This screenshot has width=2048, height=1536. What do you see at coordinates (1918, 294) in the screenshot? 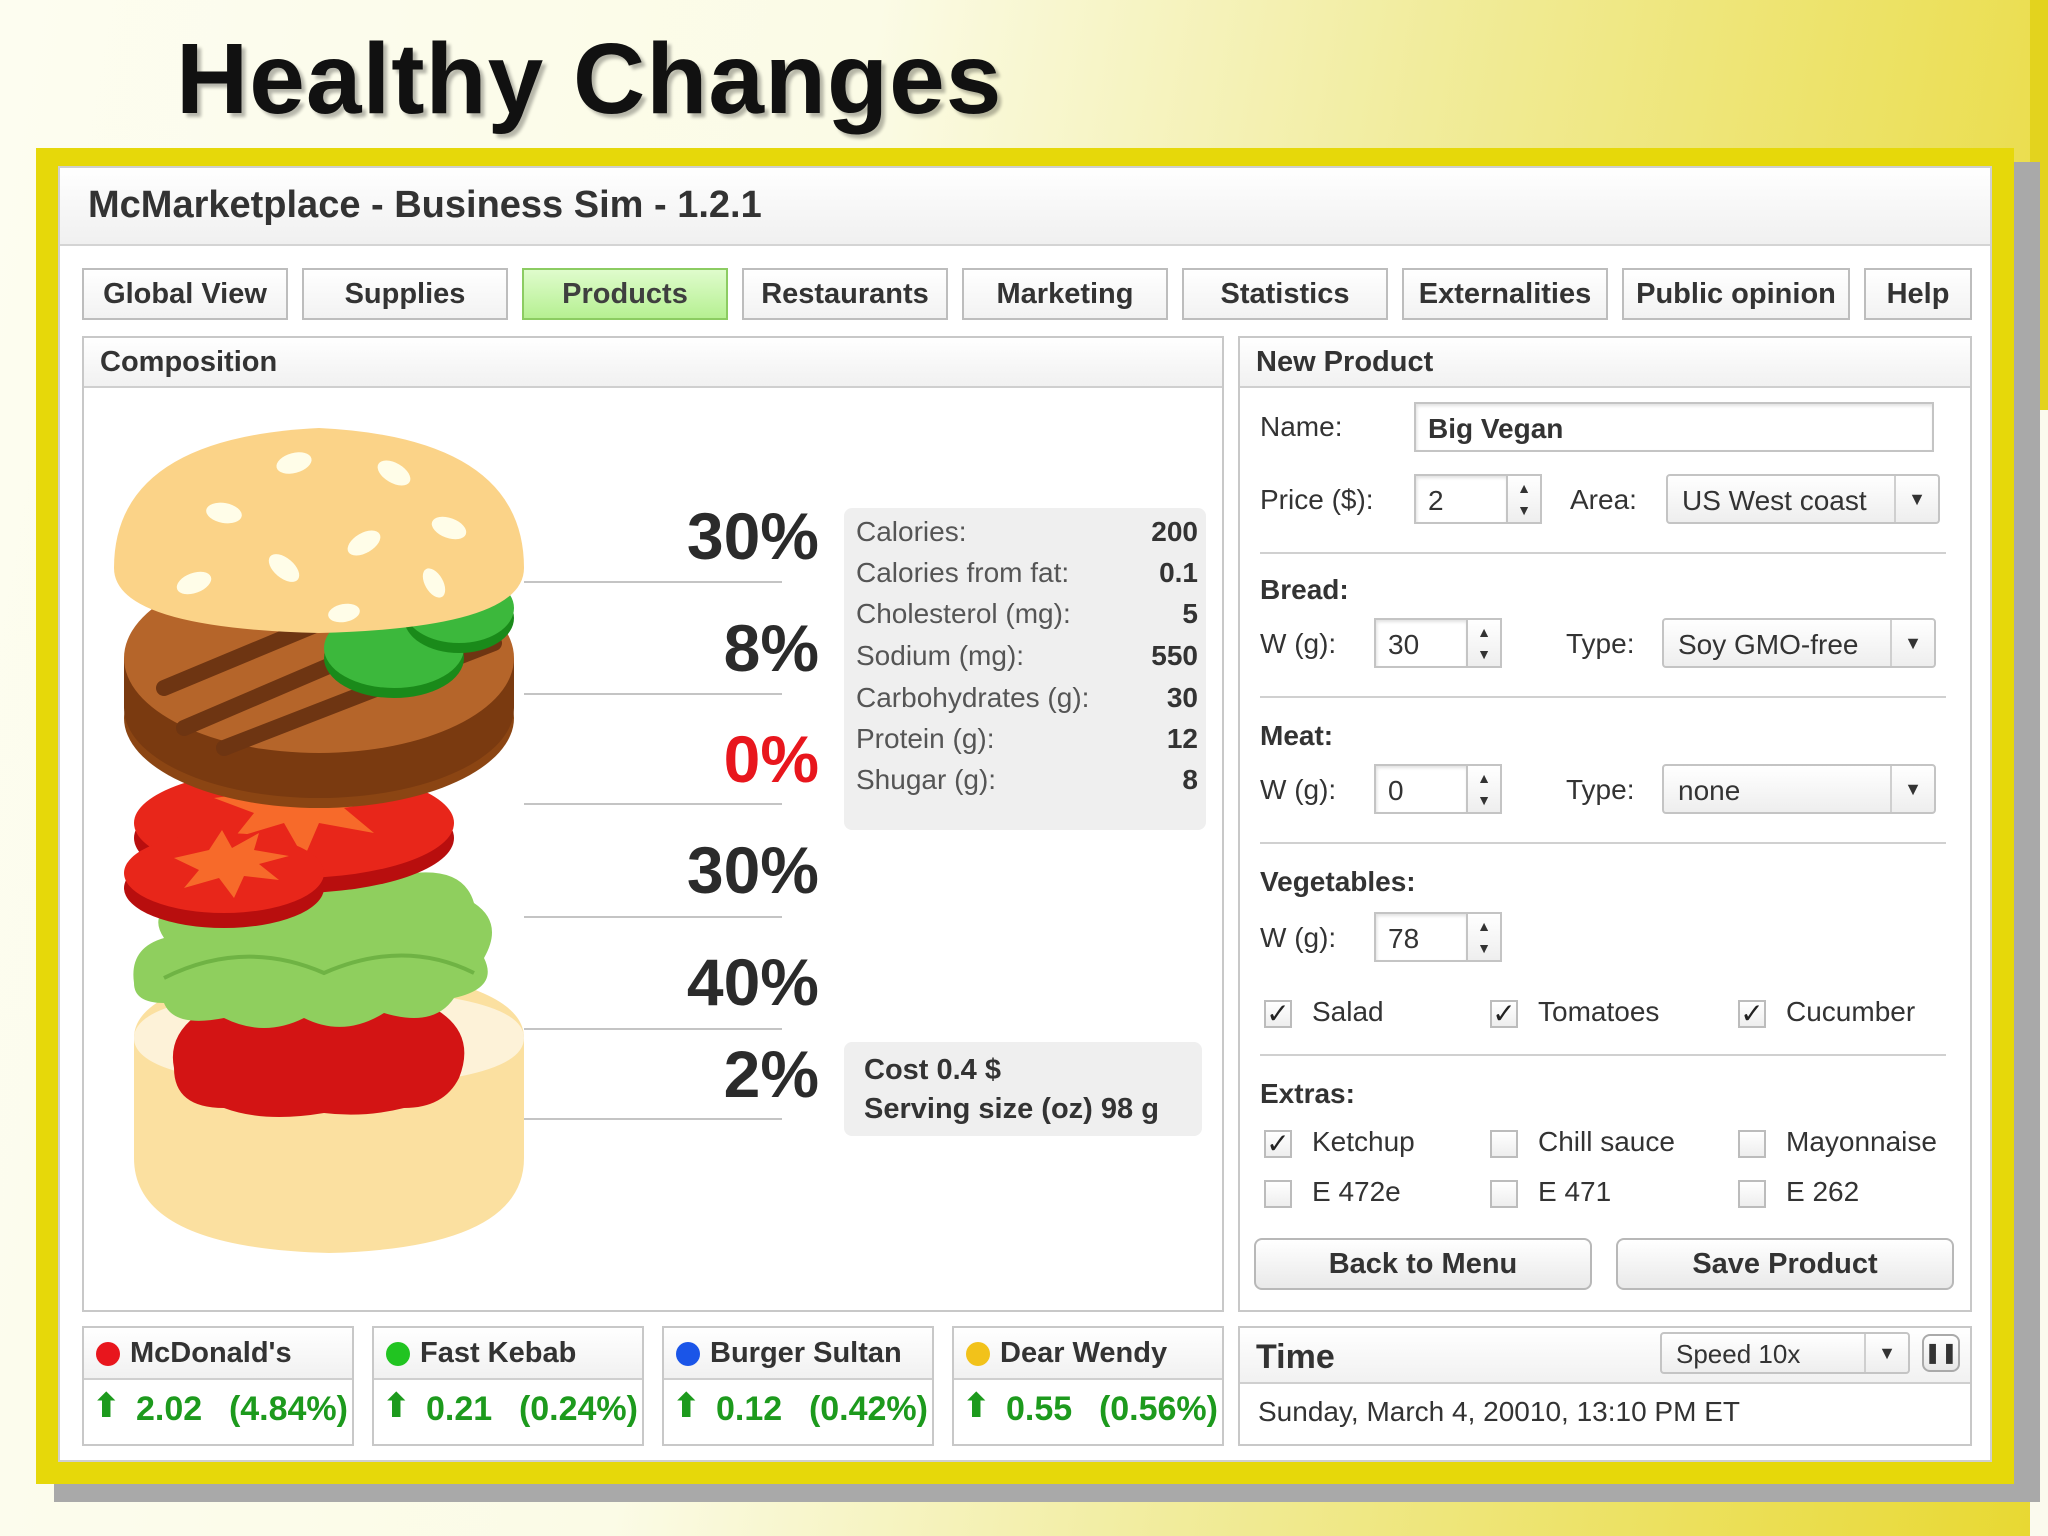
I see `tab-help: Help` at bounding box center [1918, 294].